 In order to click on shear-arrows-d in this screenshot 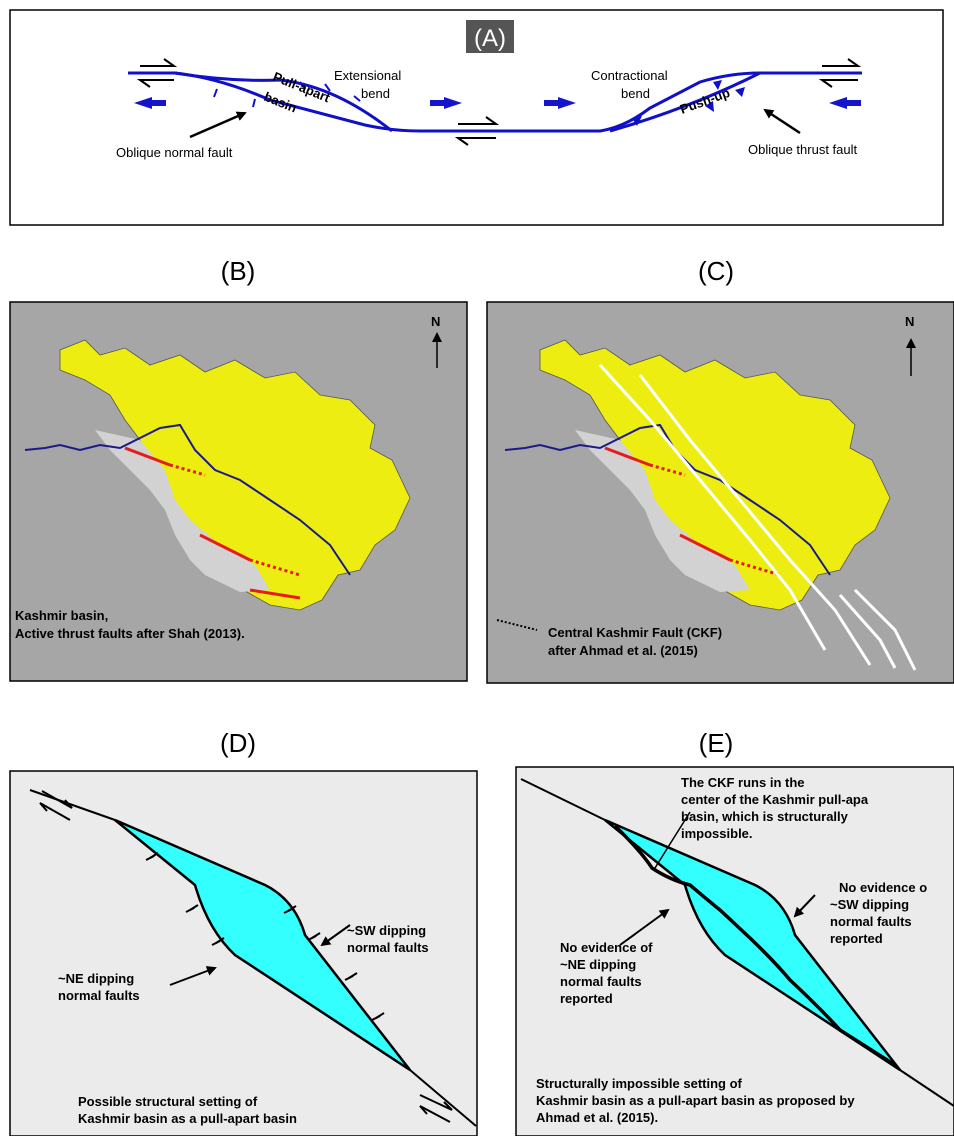, I will do `click(246, 956)`.